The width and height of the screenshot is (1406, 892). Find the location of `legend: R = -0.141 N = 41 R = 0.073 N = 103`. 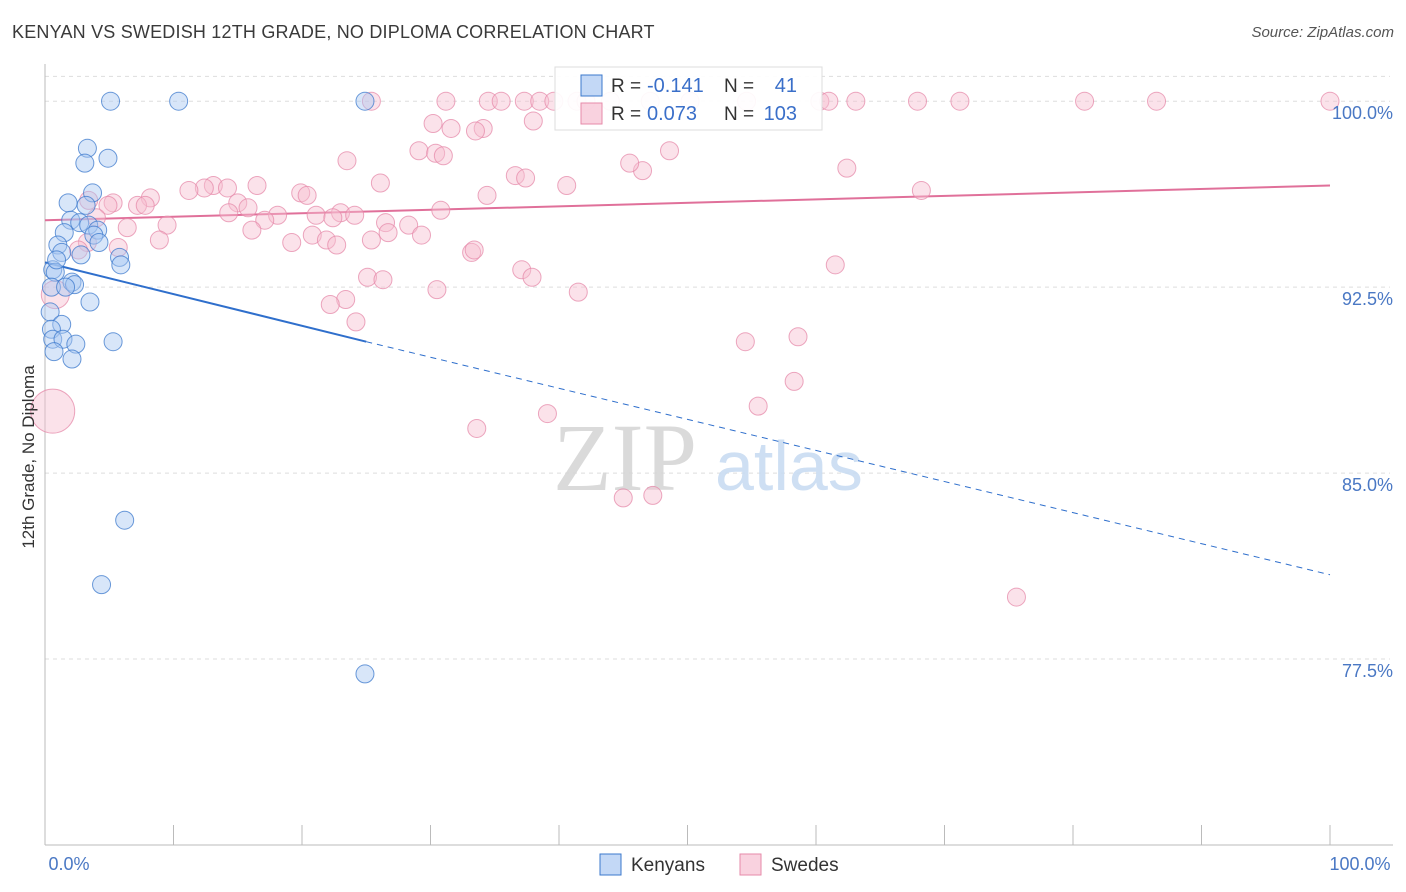

legend: R = -0.141 N = 41 R = 0.073 N = 103 is located at coordinates (688, 98).